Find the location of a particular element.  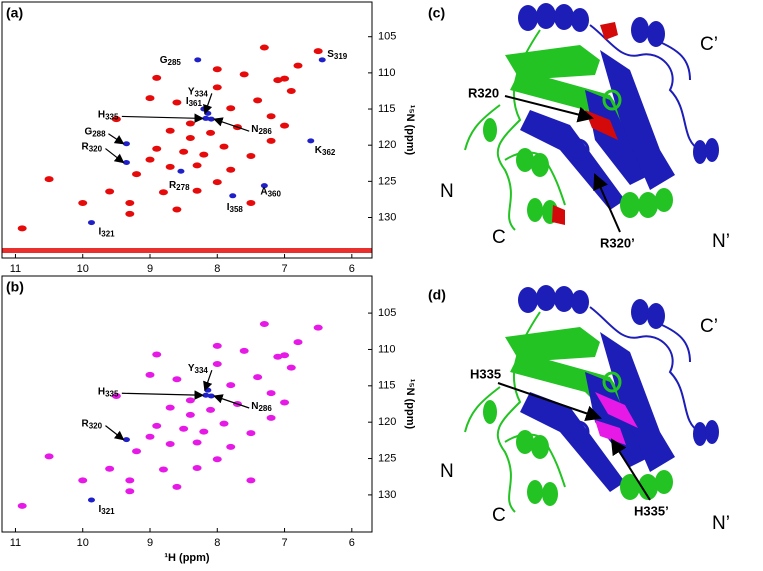

y-axis-title: ¹⁵N (ppm) is located at coordinates (410, 404).